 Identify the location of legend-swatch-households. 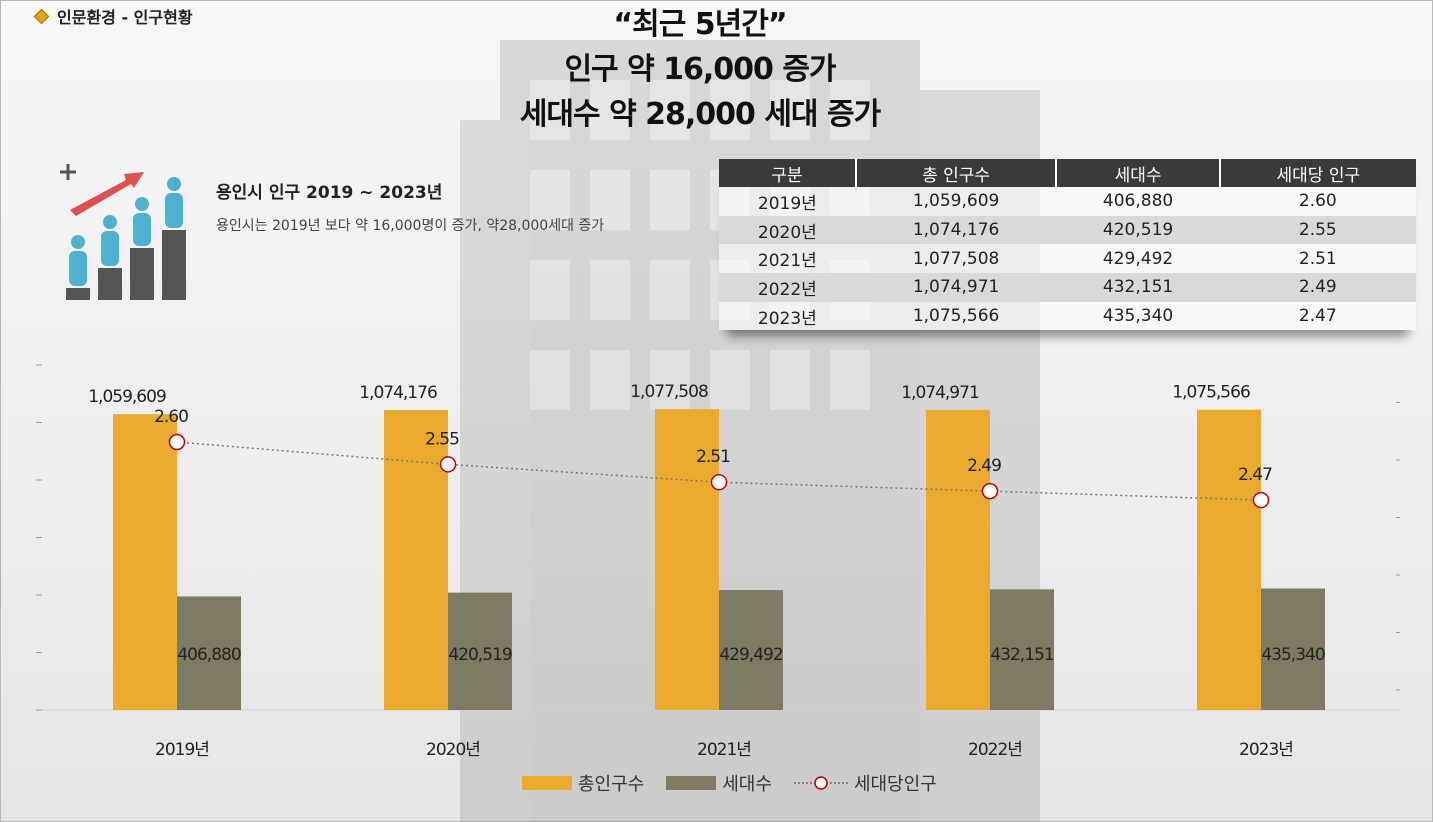
(691, 783).